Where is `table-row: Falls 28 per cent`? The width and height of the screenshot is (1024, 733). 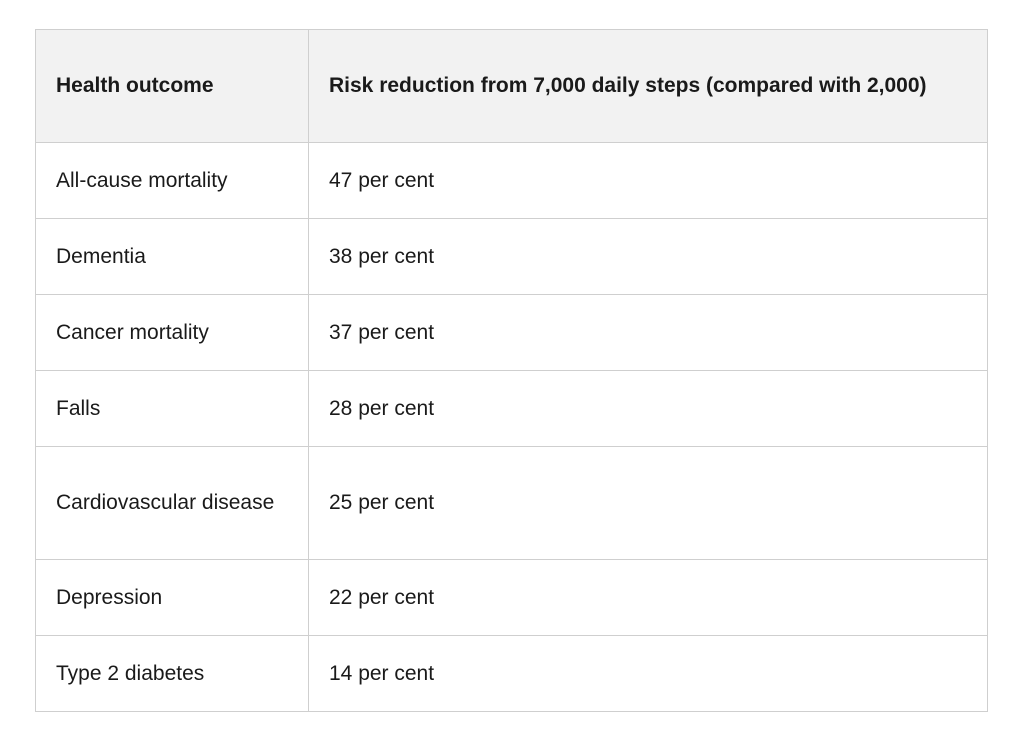
table-row: Falls 28 per cent is located at coordinates (511, 408).